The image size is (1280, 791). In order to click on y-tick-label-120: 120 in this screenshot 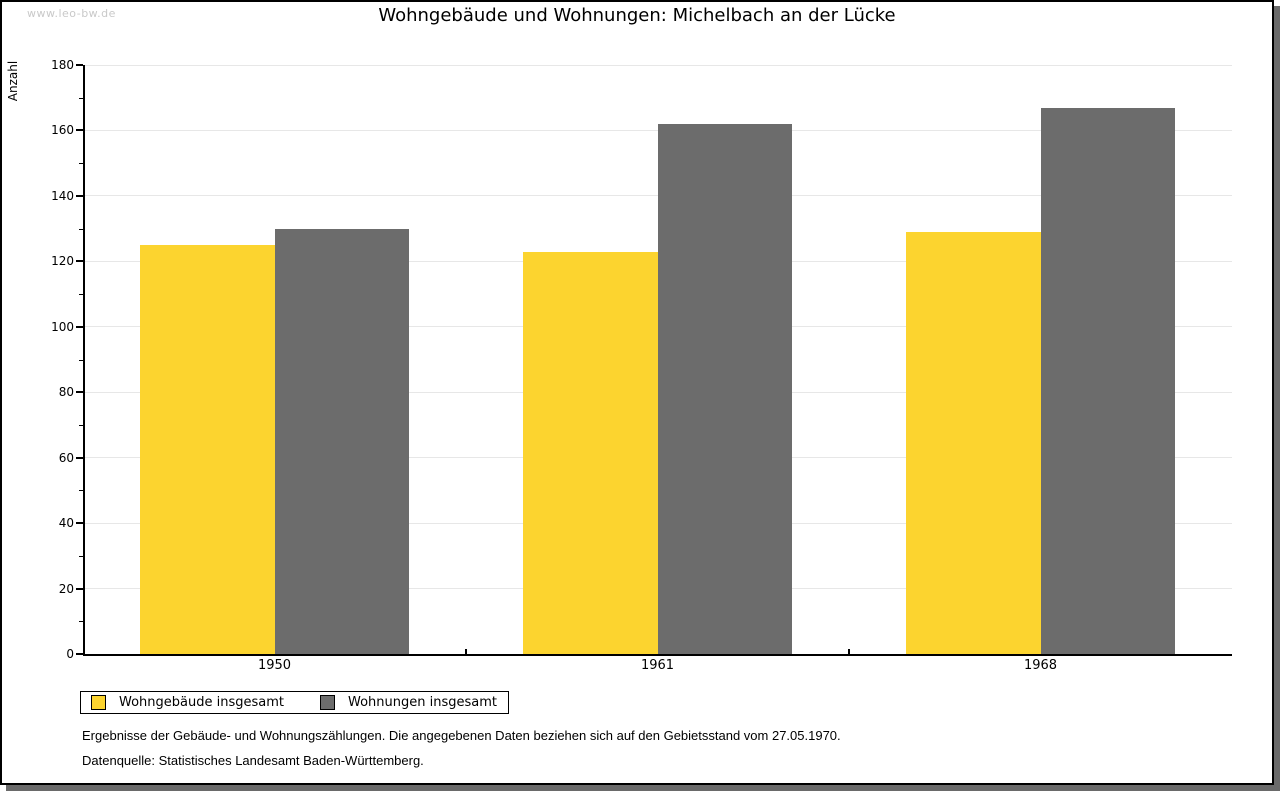, I will do `click(62, 261)`.